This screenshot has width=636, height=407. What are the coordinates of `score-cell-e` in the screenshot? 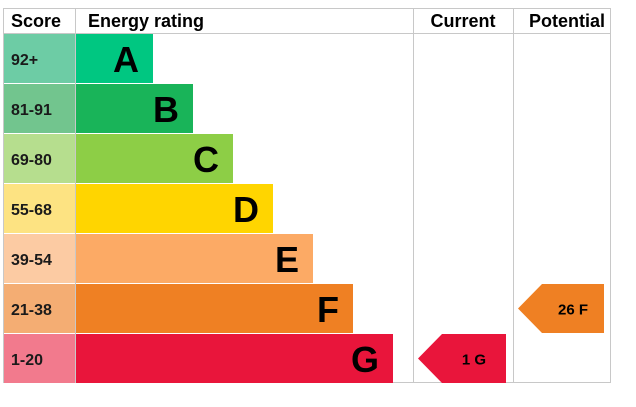 It's located at (39, 258).